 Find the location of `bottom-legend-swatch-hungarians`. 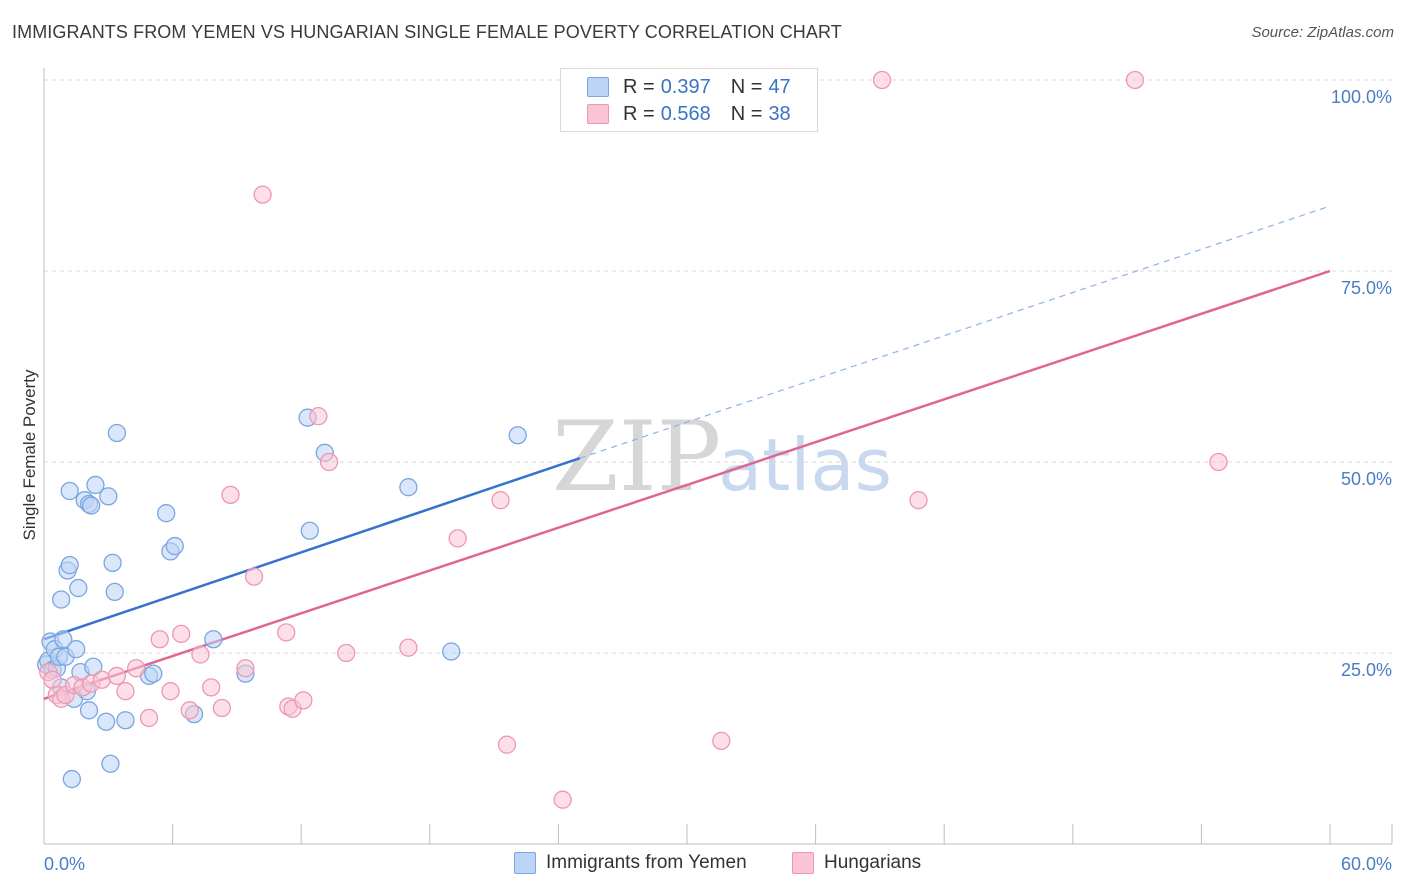

bottom-legend-swatch-hungarians is located at coordinates (803, 863).